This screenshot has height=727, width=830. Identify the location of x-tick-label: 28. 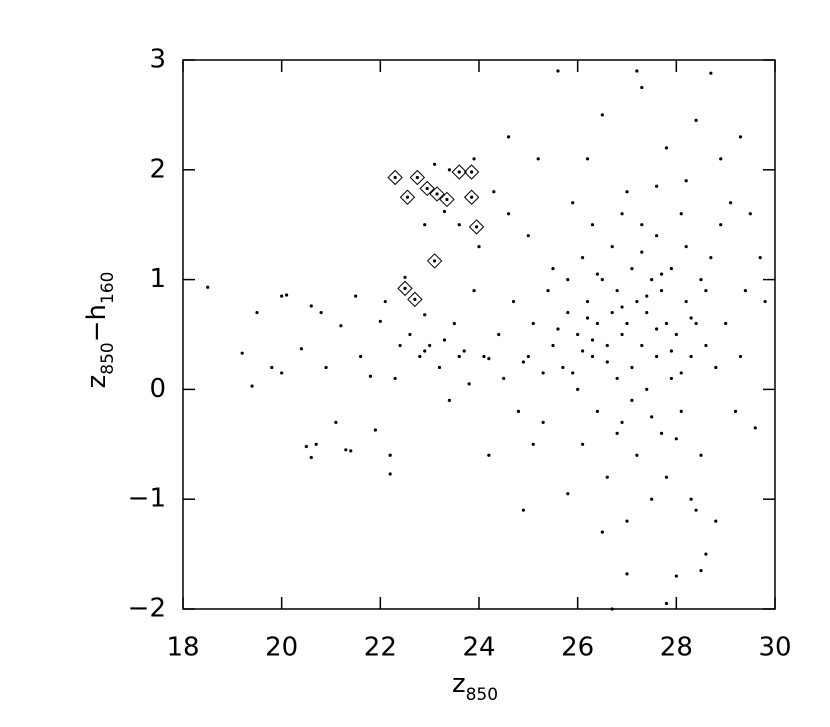
(676, 648).